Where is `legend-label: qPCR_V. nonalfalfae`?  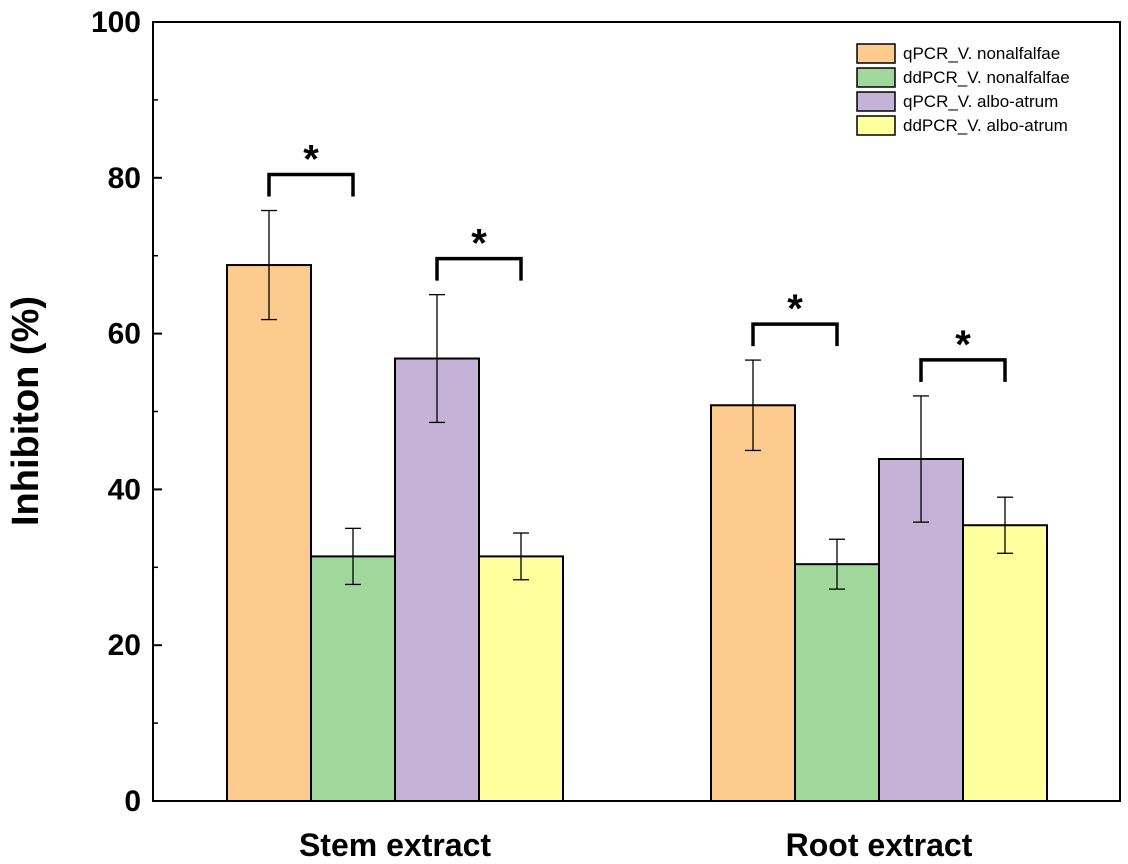
legend-label: qPCR_V. nonalfalfae is located at coordinates (981, 53).